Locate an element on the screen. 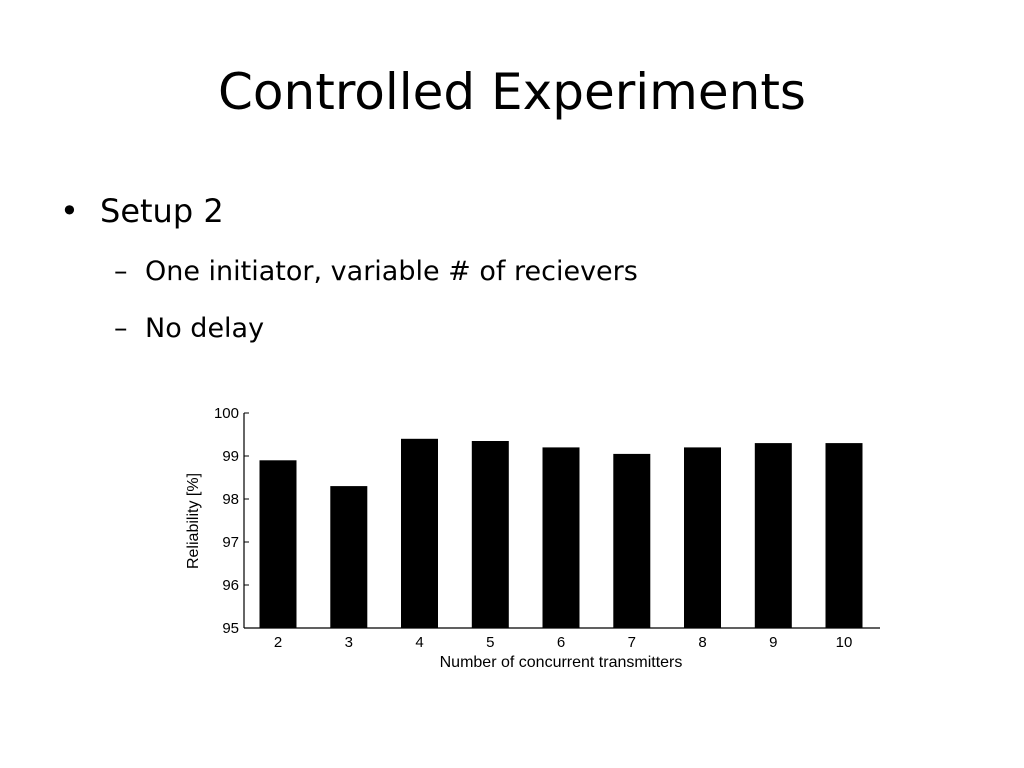 Image resolution: width=1024 pixels, height=768 pixels. x-tick-label-8: 8 is located at coordinates (702, 642).